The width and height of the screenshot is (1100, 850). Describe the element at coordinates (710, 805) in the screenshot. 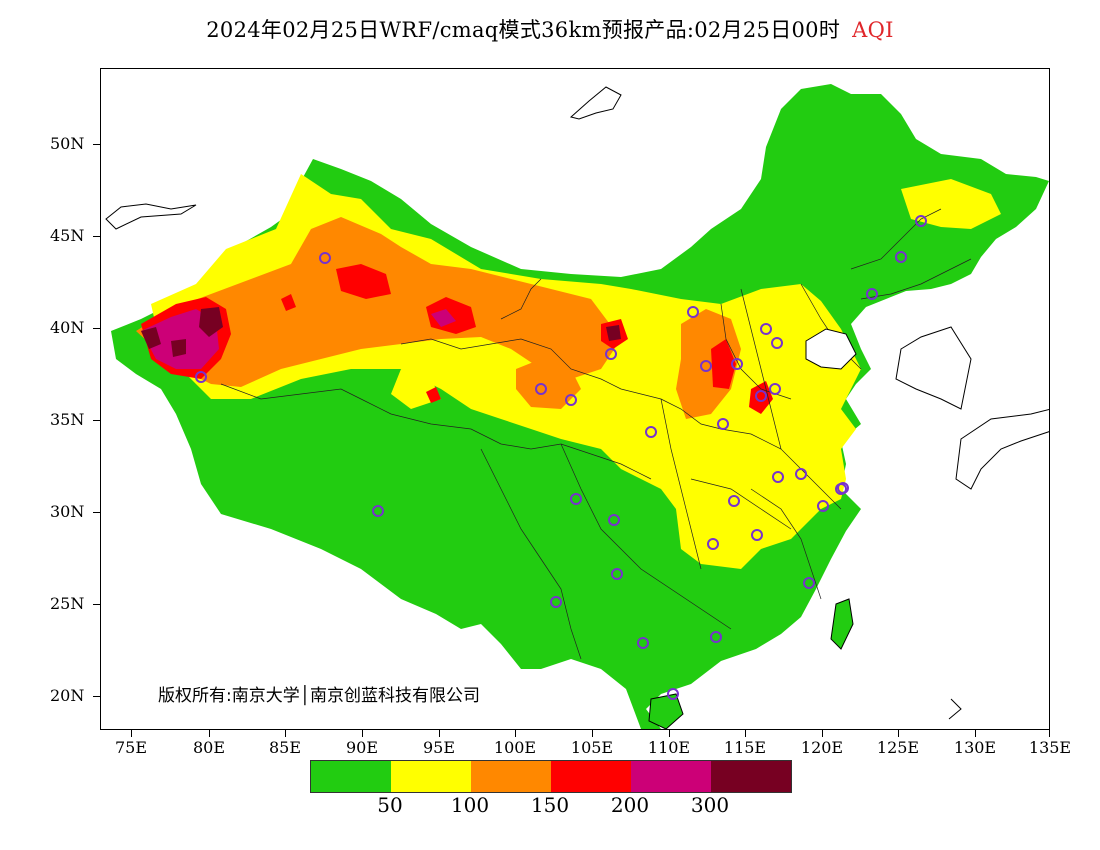

I see `legend-label-300: 300` at that location.